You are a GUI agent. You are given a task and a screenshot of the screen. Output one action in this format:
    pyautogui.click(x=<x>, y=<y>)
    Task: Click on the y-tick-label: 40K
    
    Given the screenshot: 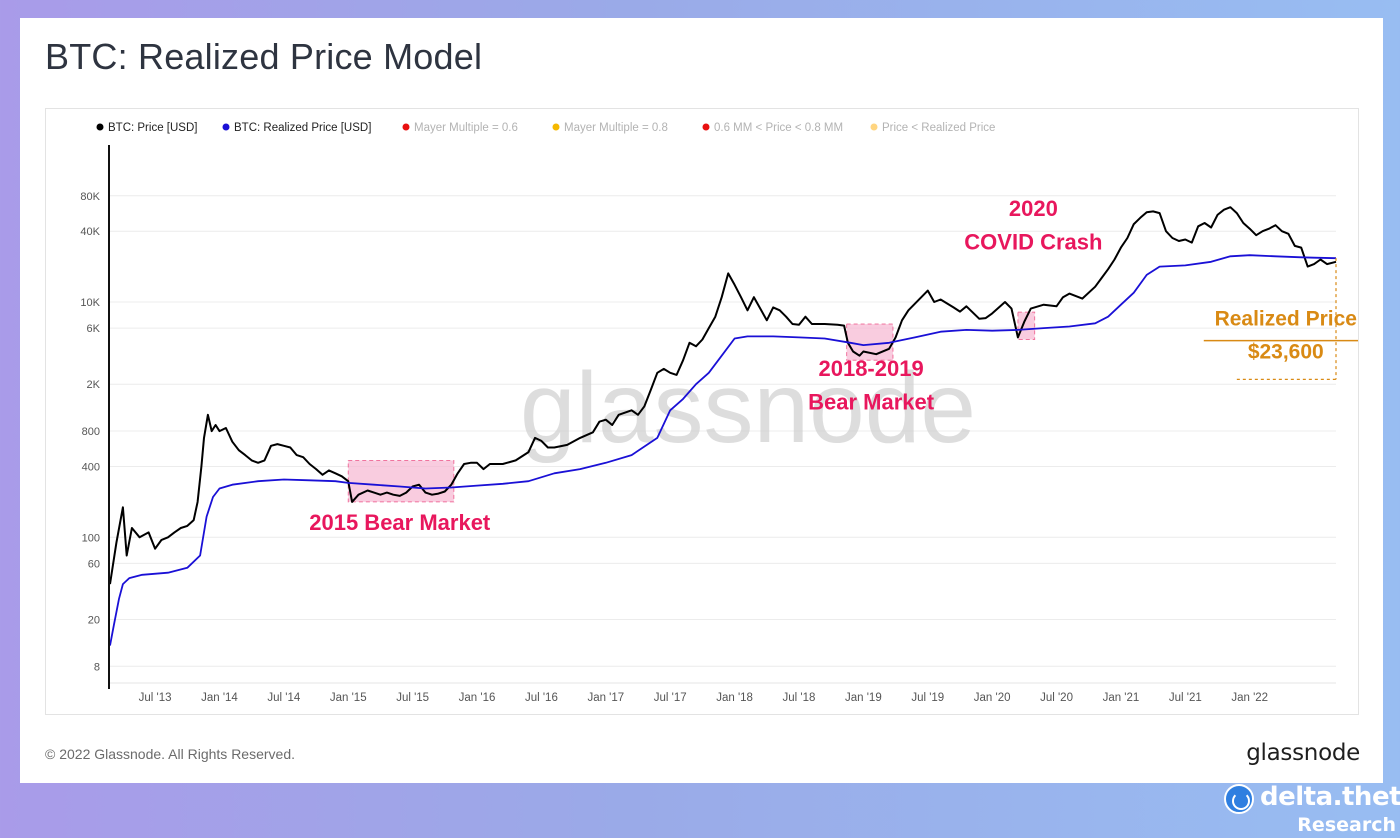 What is the action you would take?
    pyautogui.click(x=90, y=232)
    